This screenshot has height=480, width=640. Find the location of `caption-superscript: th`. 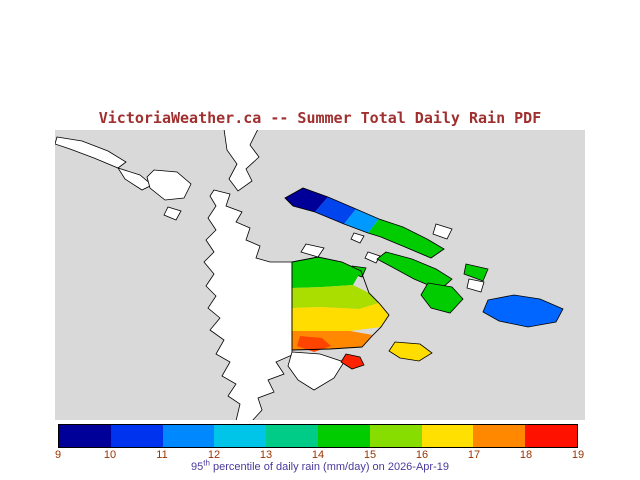

caption-superscript: th is located at coordinates (206, 463).